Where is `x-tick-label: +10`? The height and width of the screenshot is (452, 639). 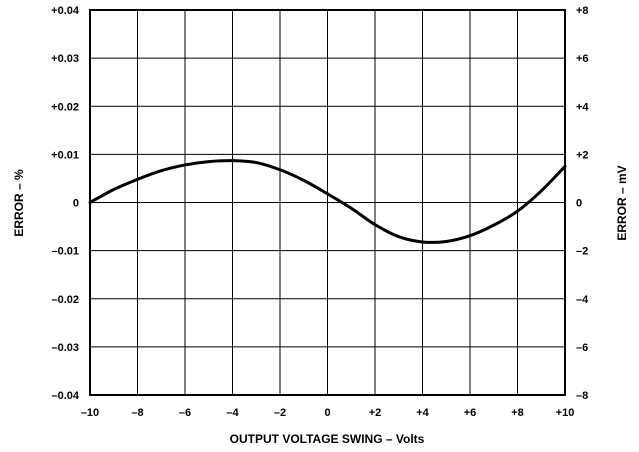 x-tick-label: +10 is located at coordinates (565, 413).